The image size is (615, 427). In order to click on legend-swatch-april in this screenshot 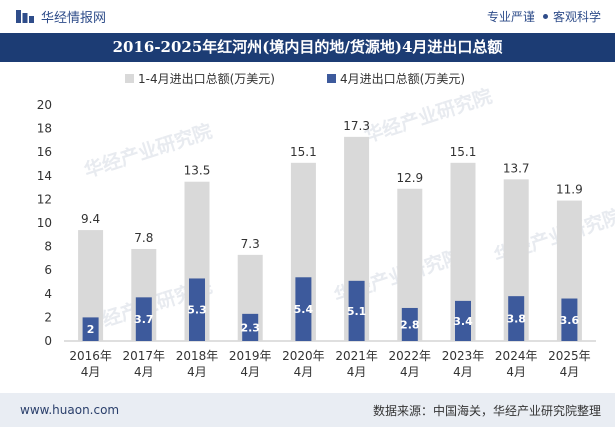, I will do `click(331, 78)`.